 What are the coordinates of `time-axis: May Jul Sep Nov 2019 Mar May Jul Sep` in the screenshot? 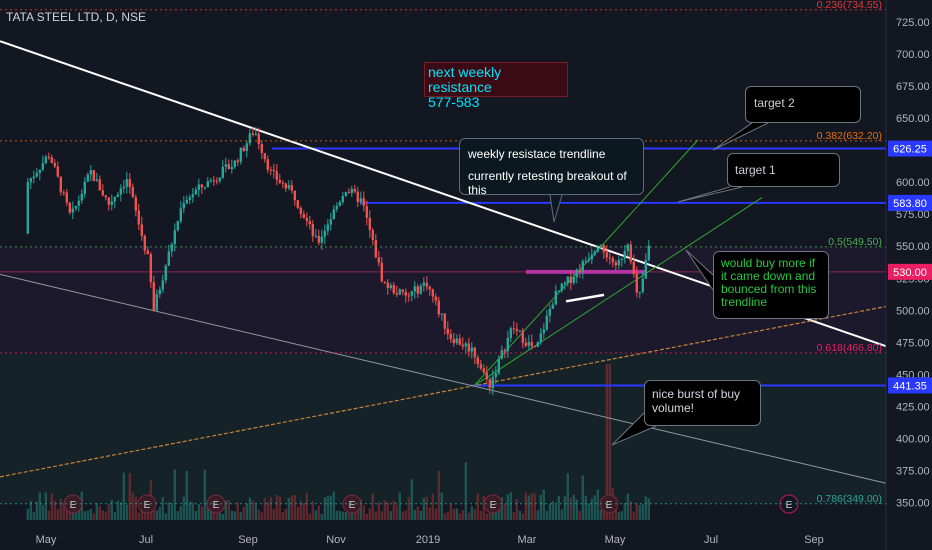 It's located at (430, 540).